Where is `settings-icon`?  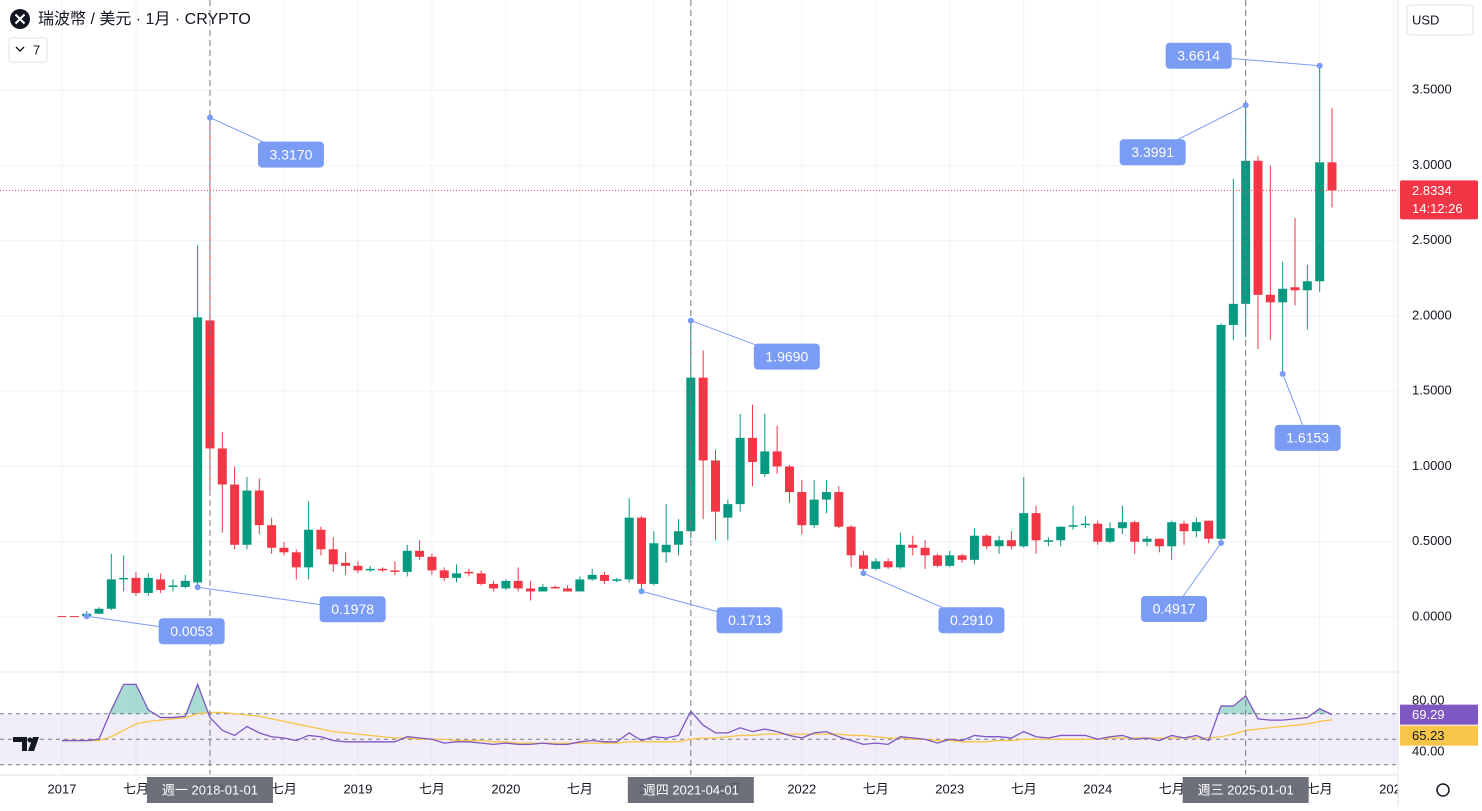 settings-icon is located at coordinates (1443, 790).